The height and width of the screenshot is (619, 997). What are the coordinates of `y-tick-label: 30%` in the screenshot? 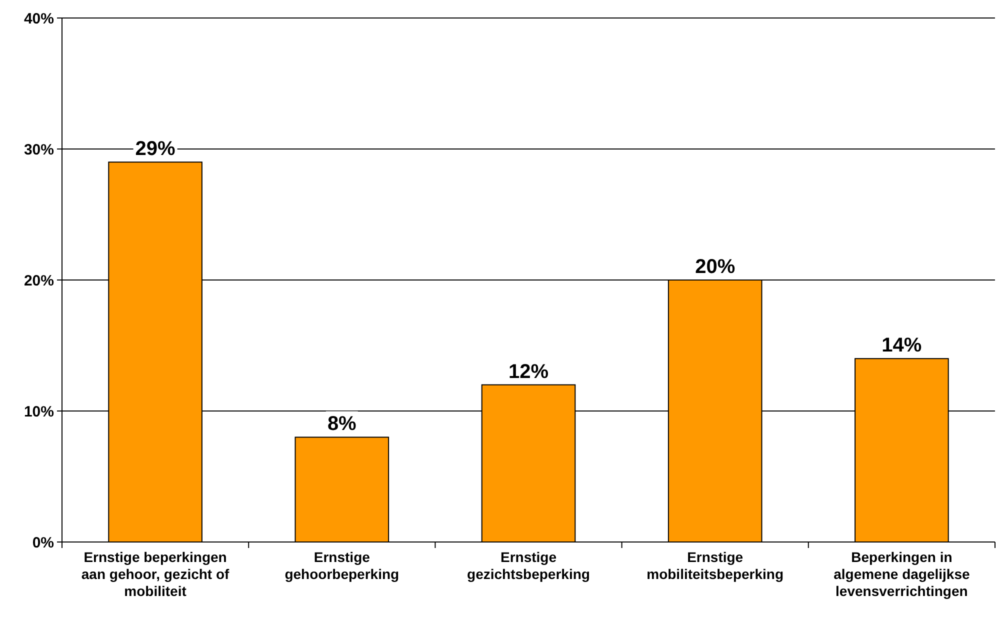 It's located at (39, 149).